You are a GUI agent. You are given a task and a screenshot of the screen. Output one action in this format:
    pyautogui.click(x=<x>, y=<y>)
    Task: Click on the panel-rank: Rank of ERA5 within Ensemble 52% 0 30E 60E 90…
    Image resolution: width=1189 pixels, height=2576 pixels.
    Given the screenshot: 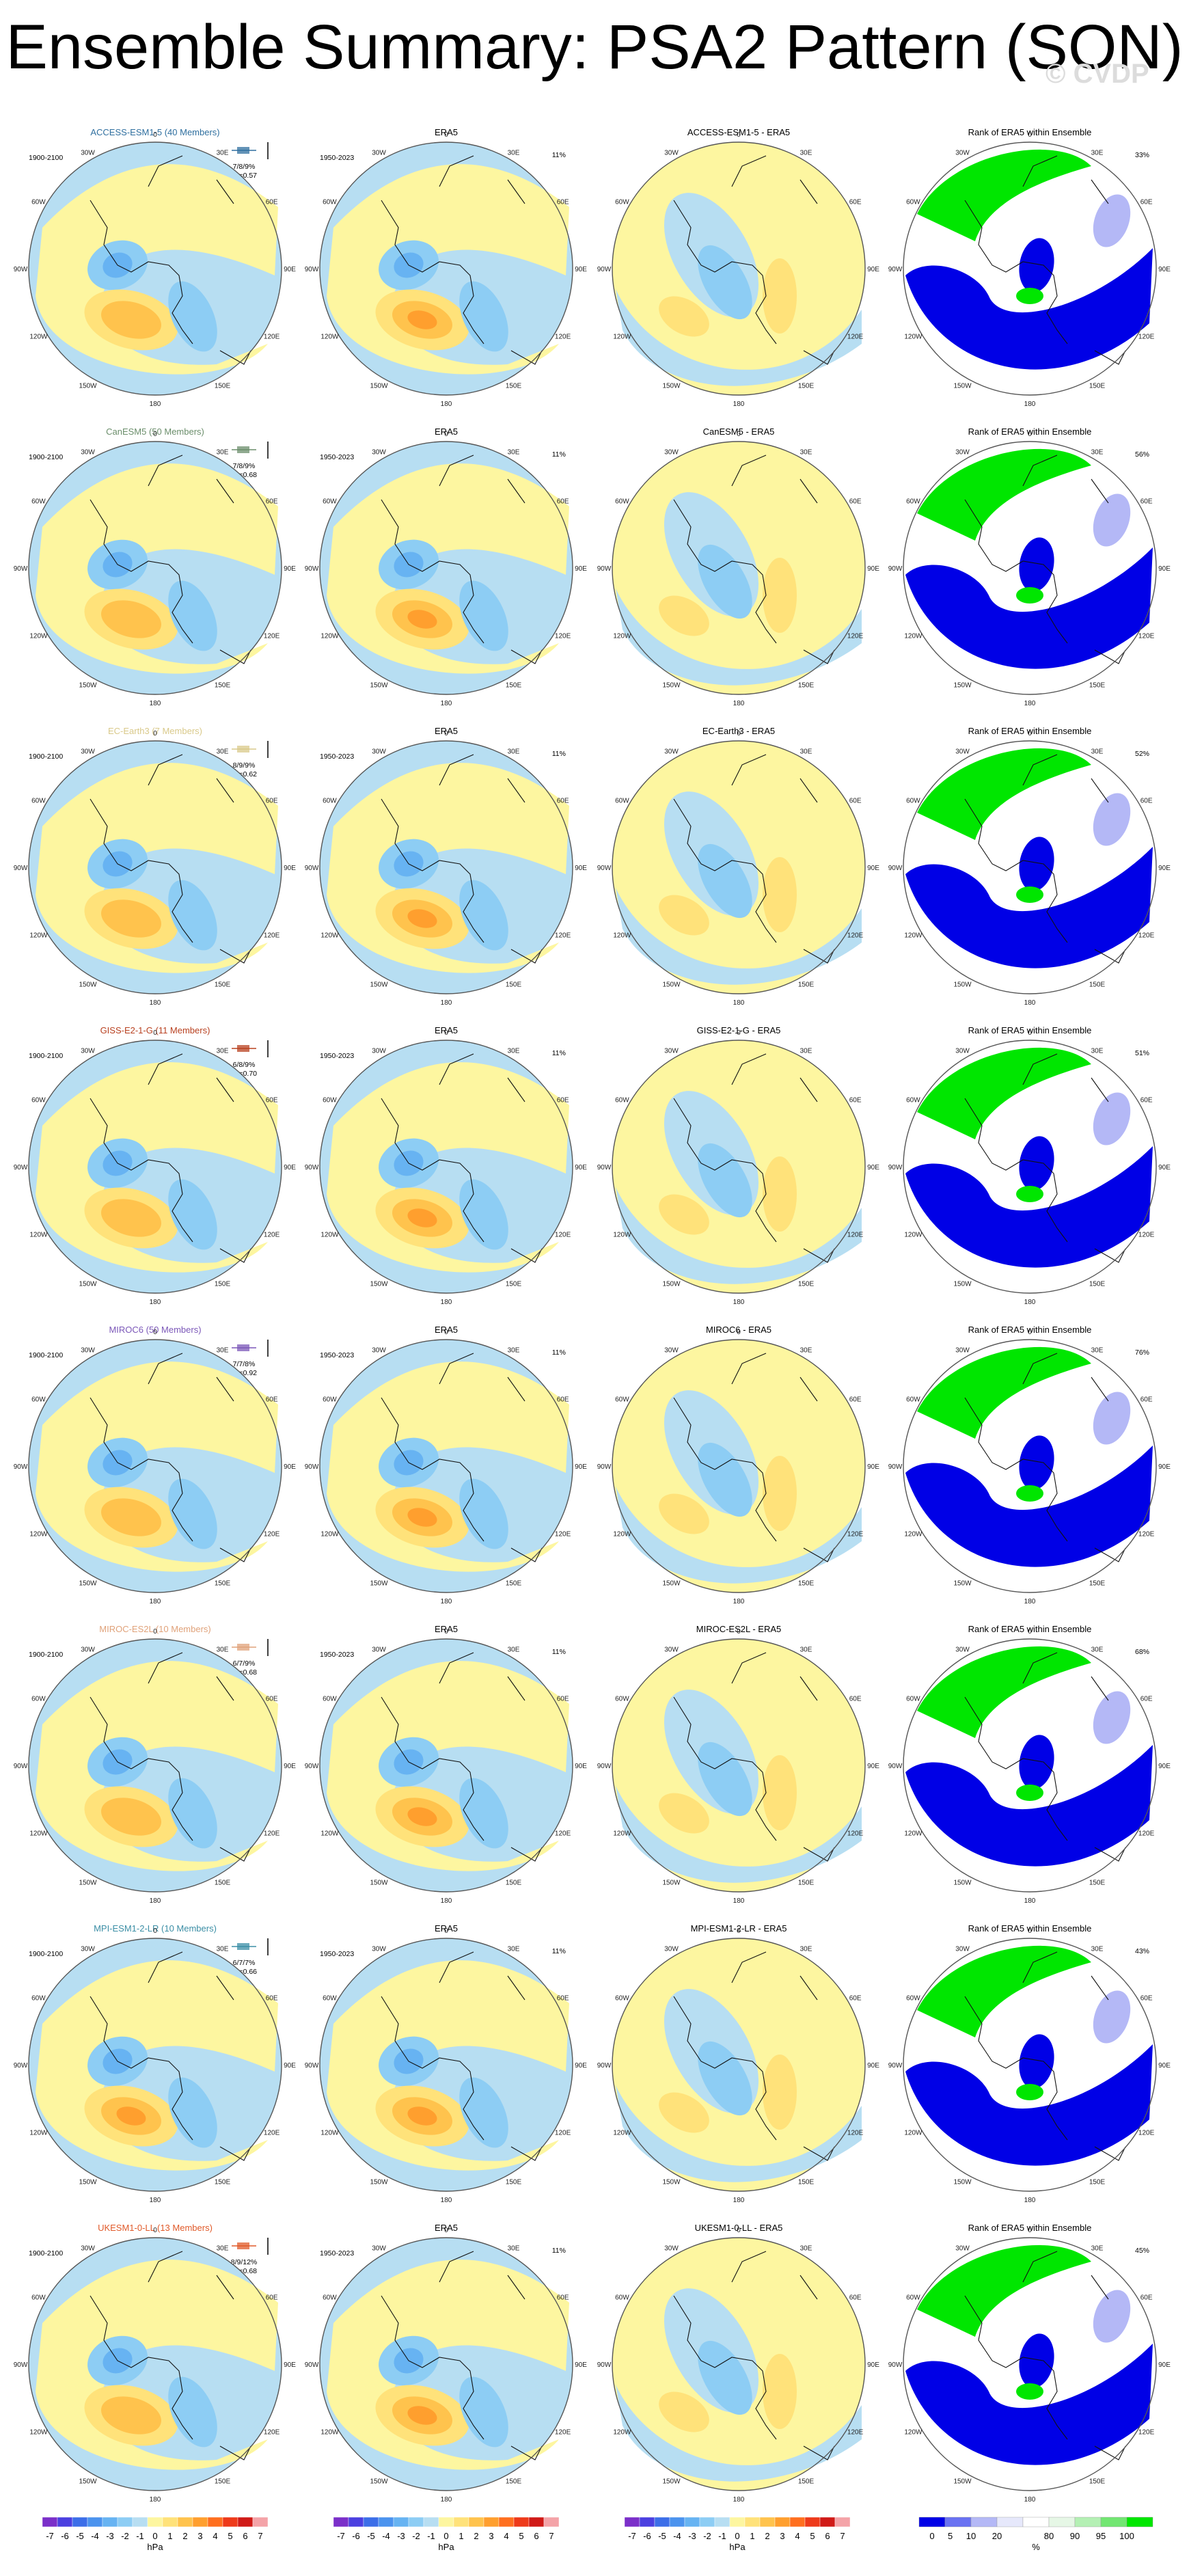 What is the action you would take?
    pyautogui.click(x=1029, y=867)
    